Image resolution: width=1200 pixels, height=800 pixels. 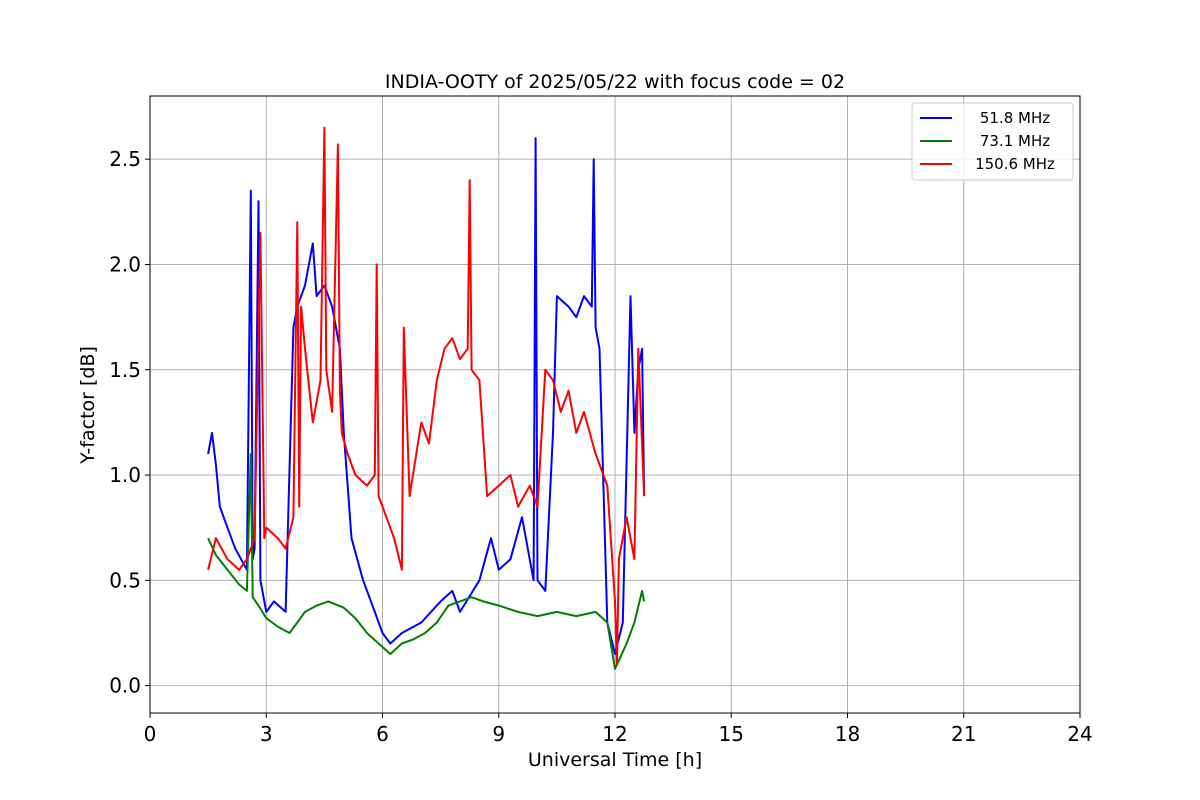 I want to click on y-tick-label: 1.5, so click(x=125, y=370).